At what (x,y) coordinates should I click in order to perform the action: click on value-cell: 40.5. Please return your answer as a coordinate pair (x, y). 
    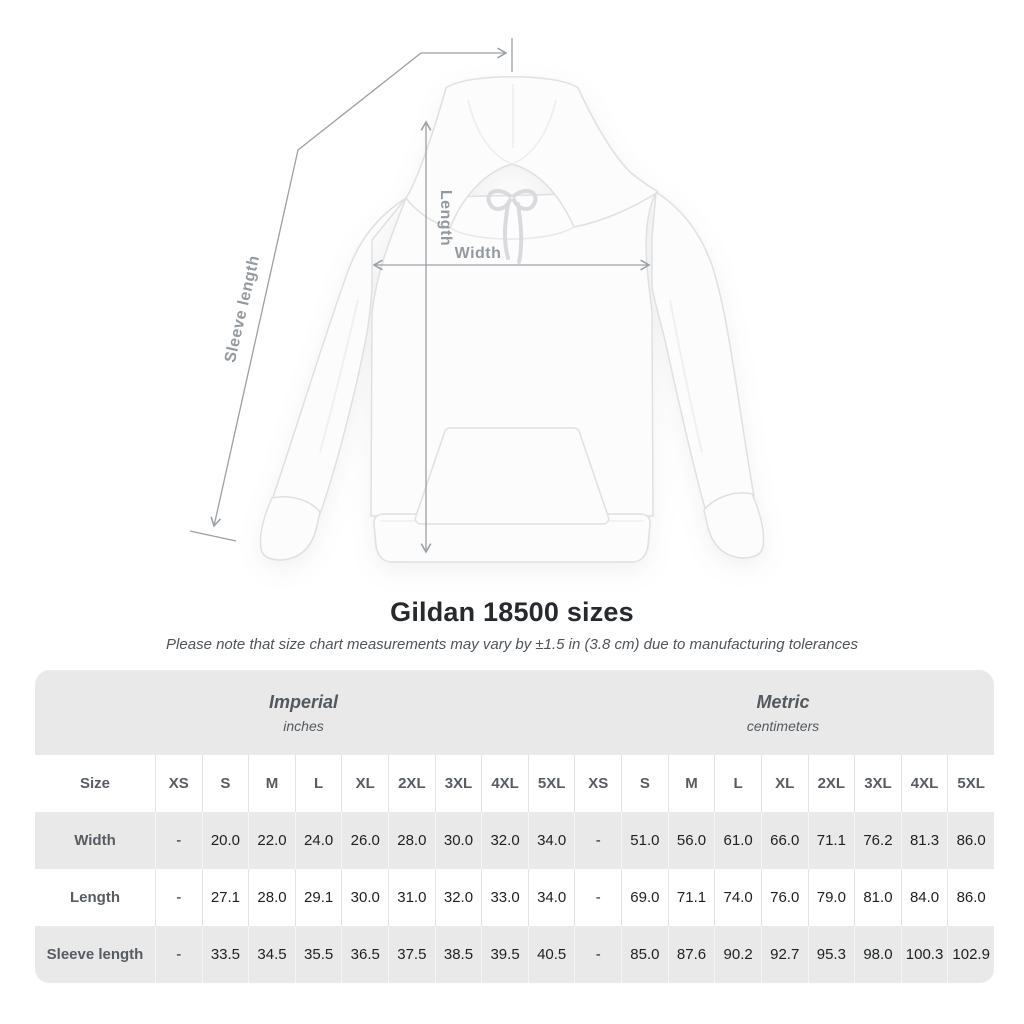
    Looking at the image, I should click on (551, 954).